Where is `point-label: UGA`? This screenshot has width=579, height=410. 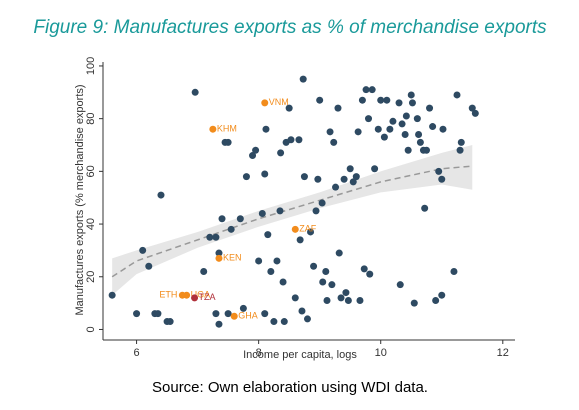 point-label: UGA is located at coordinates (201, 295).